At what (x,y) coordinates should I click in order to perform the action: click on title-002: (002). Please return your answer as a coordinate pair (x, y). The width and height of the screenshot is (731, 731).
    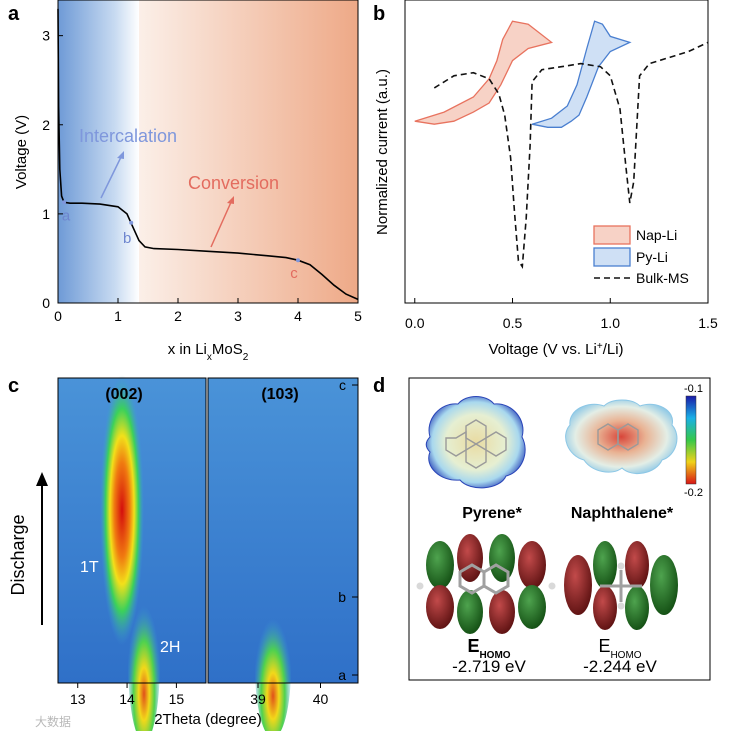
    Looking at the image, I should click on (123, 394).